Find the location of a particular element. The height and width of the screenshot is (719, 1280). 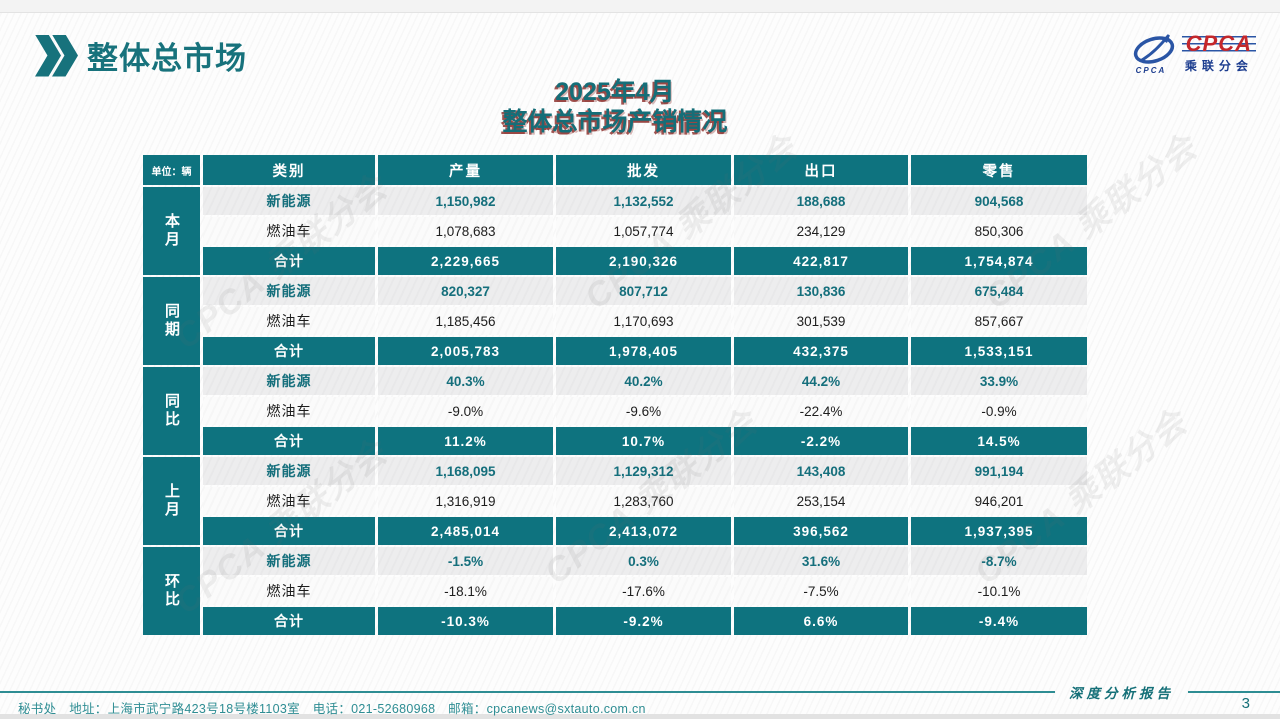

value-cell: -9.0% is located at coordinates (465, 411).